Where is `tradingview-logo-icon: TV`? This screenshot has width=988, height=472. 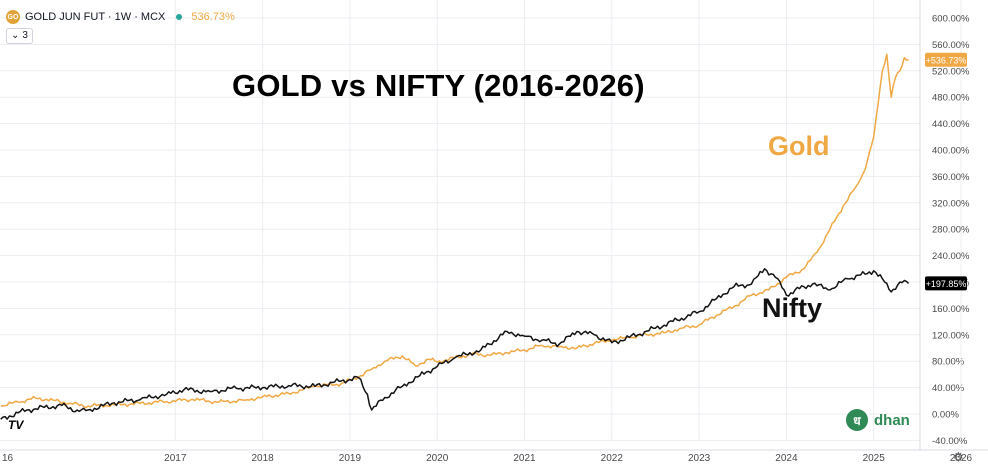
tradingview-logo-icon: TV is located at coordinates (16, 425).